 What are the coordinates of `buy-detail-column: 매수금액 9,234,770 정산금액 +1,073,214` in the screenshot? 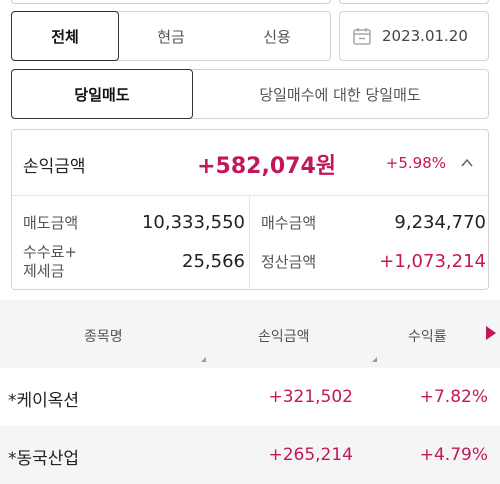 It's located at (370, 243).